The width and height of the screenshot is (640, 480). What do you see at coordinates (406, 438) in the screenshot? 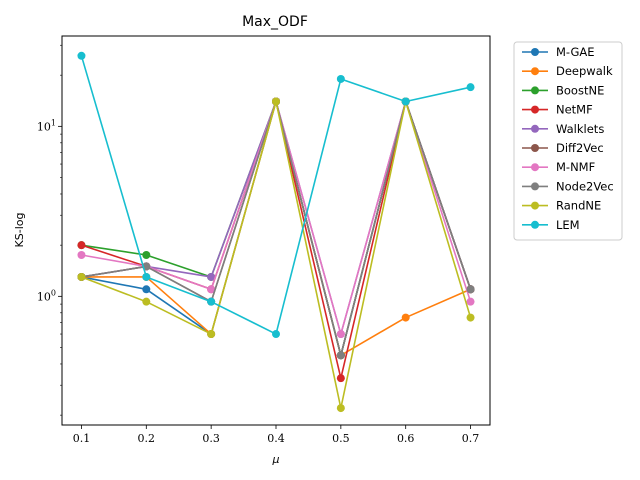
I see `x-tick-label: 0.6` at bounding box center [406, 438].